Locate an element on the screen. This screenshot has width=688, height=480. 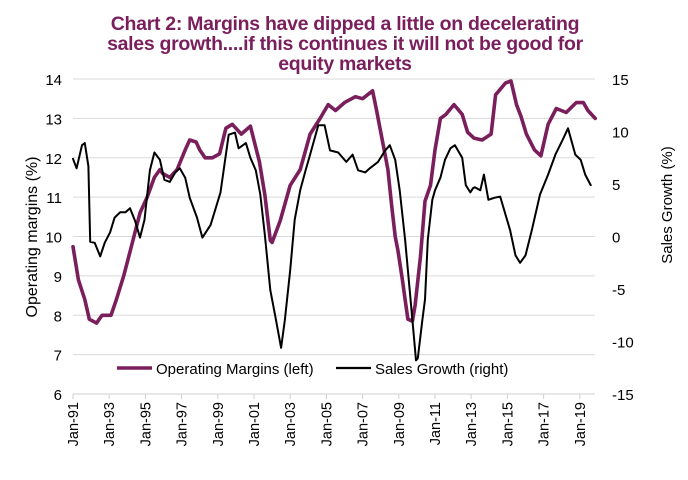
x-tick-label: Jan-11 is located at coordinates (436, 423).